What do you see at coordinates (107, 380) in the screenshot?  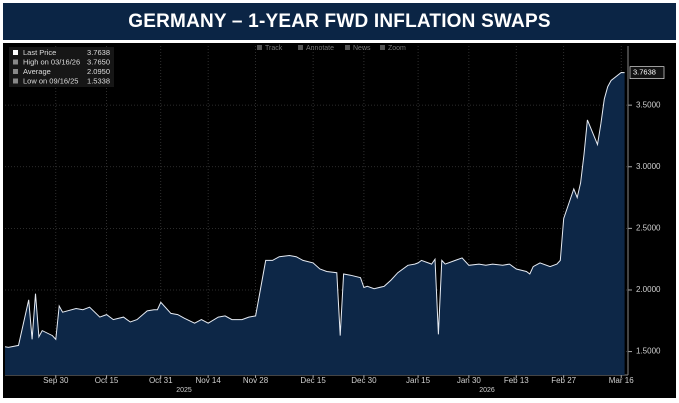 I see `x-tick-label: Oct 15` at bounding box center [107, 380].